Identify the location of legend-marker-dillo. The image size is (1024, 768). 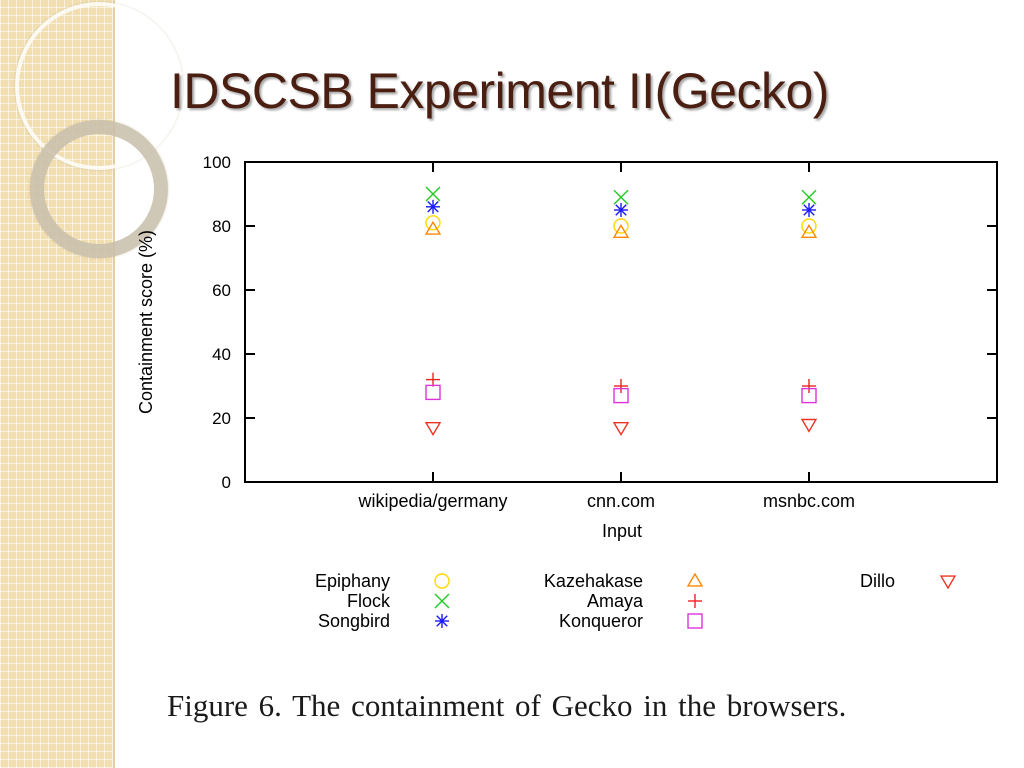
(948, 582).